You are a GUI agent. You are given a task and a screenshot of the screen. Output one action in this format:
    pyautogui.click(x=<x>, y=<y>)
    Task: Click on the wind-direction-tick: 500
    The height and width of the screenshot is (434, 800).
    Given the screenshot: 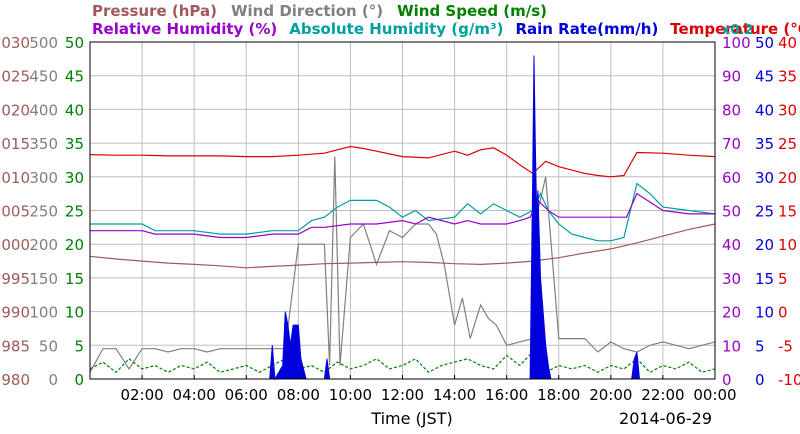 What is the action you would take?
    pyautogui.click(x=43, y=43)
    